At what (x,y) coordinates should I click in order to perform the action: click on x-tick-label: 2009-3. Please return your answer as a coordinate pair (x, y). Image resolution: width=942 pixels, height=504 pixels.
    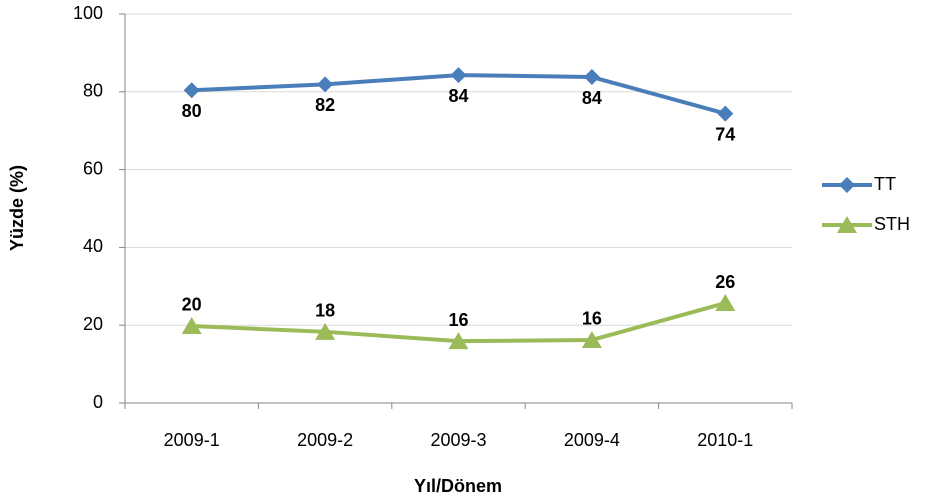
    Looking at the image, I should click on (458, 440).